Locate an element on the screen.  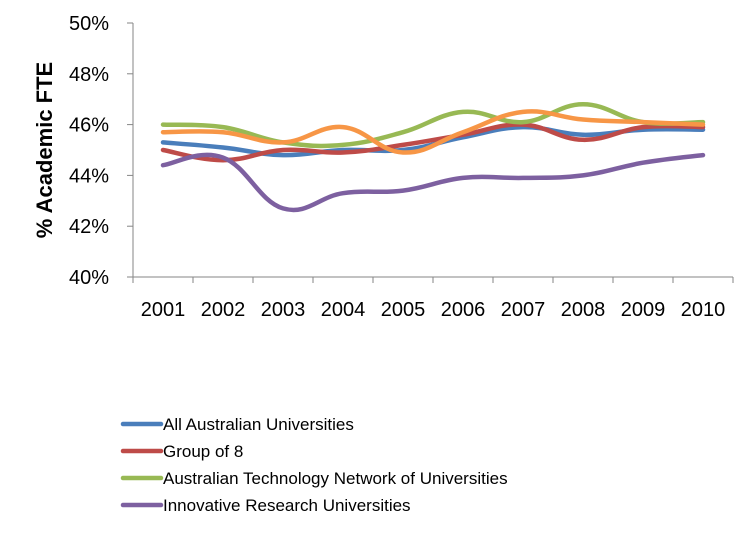
x-tick-labels: 2001 2002 2003 2004 2005 2006 2007 2008 2009 2010 is located at coordinates (433, 310).